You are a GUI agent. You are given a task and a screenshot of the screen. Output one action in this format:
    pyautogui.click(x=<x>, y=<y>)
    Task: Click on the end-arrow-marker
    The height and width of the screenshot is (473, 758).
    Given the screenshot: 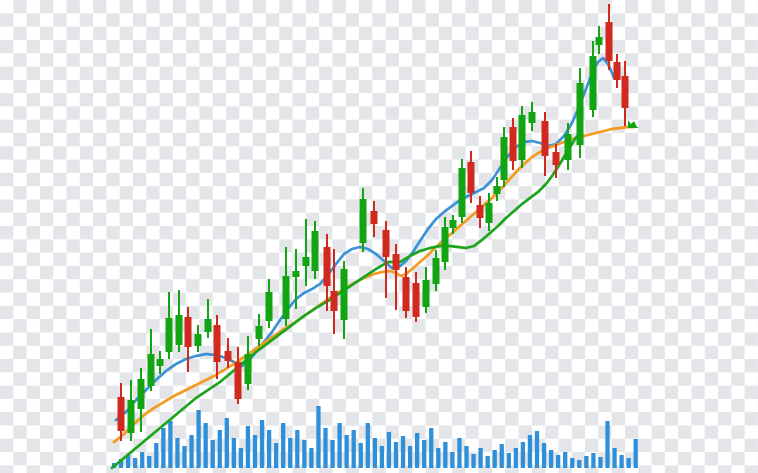 What is the action you would take?
    pyautogui.click(x=633, y=124)
    